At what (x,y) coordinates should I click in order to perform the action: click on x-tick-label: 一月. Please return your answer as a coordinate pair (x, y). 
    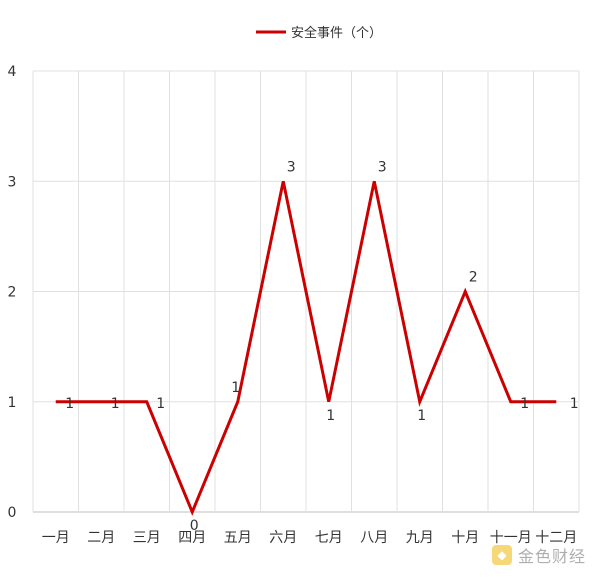
    Looking at the image, I should click on (56, 538).